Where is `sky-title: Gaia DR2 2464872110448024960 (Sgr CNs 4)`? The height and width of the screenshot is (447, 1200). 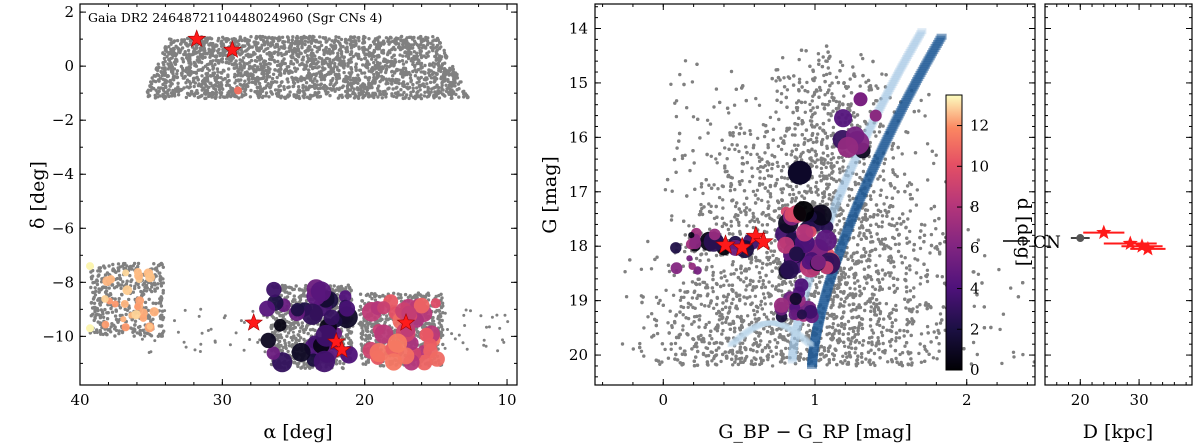
sky-title: Gaia DR2 2464872110448024960 (Sgr CNs 4) is located at coordinates (235, 17).